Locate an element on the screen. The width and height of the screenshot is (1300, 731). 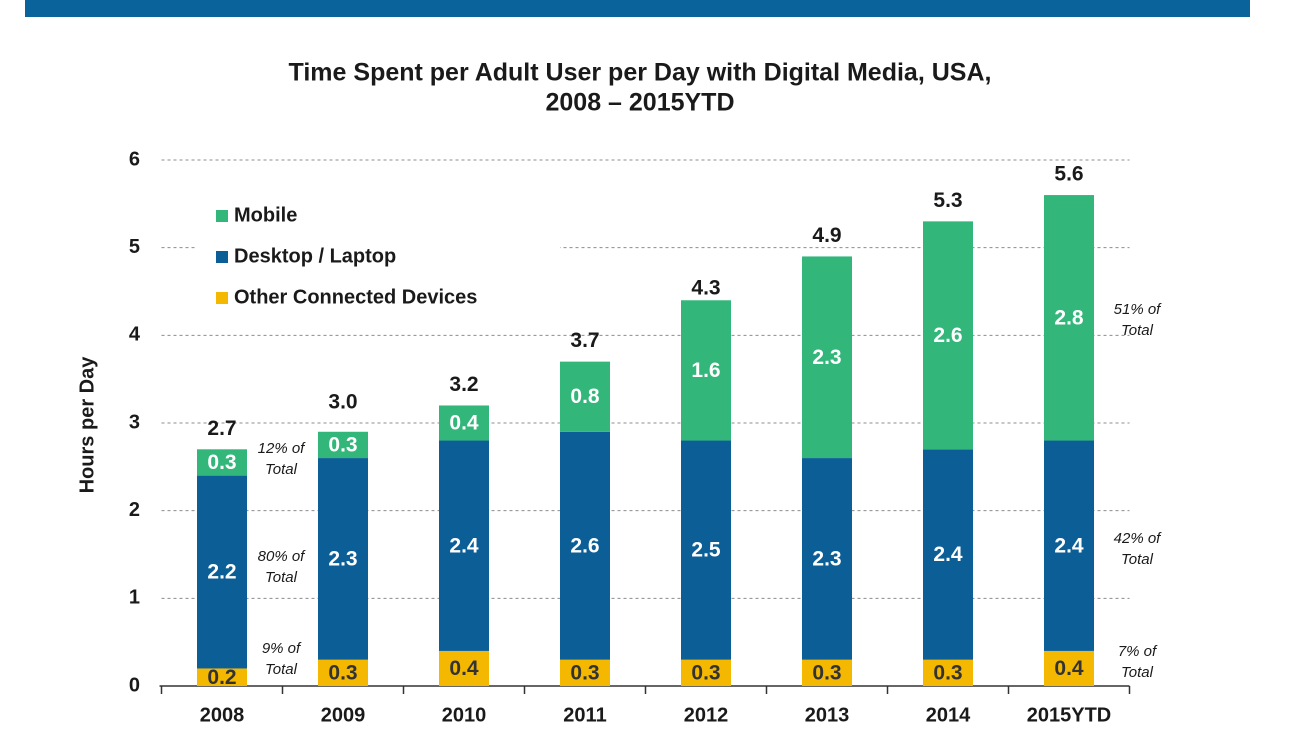
bar-value-label: 0.2 is located at coordinates (221, 677).